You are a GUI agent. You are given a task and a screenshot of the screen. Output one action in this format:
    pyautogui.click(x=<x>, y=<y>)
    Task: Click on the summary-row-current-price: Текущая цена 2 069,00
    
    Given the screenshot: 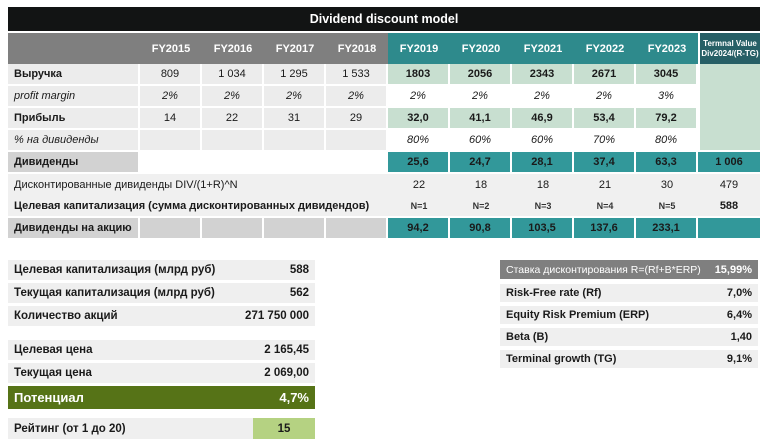 What is the action you would take?
    pyautogui.click(x=161, y=373)
    